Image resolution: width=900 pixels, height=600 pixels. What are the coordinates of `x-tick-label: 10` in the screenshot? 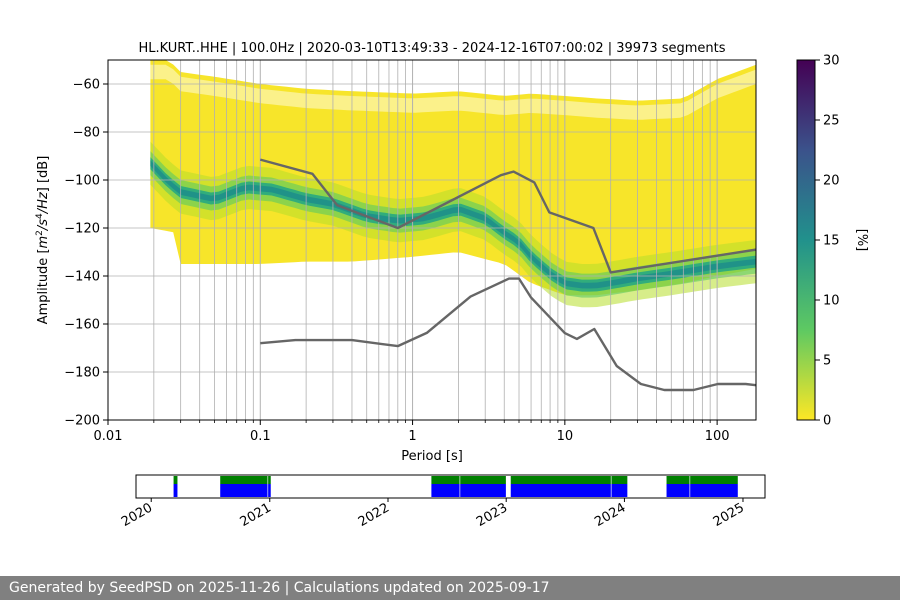 It's located at (565, 436).